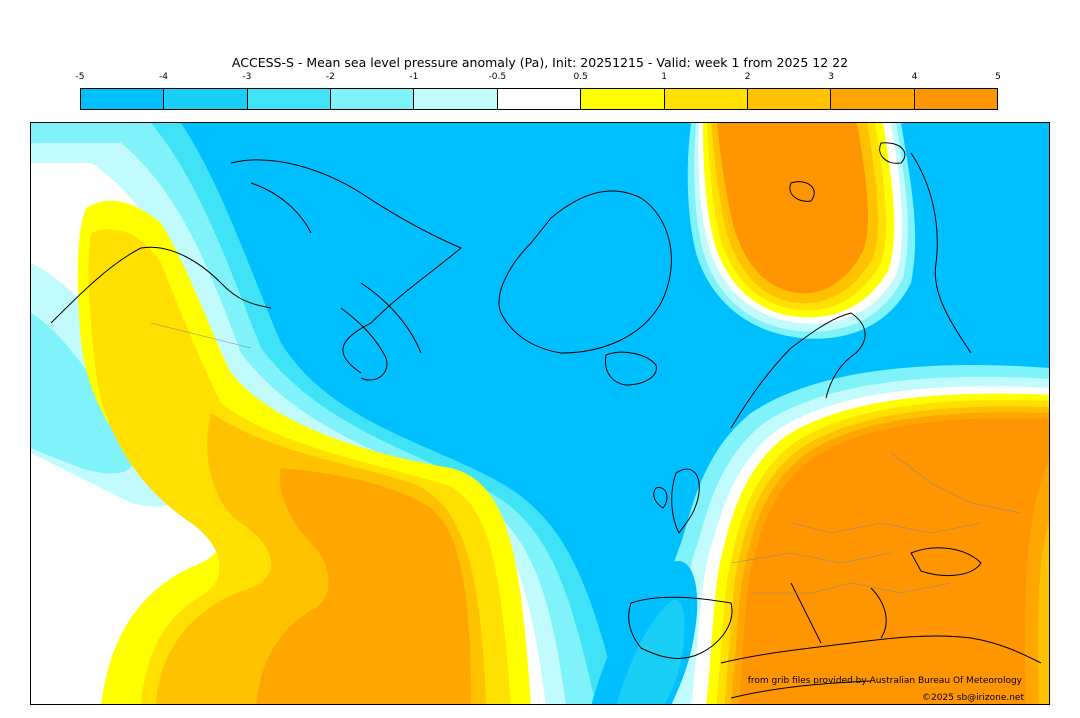 Image resolution: width=1080 pixels, height=718 pixels. Describe the element at coordinates (946, 561) in the screenshot. I see `black-sea` at that location.